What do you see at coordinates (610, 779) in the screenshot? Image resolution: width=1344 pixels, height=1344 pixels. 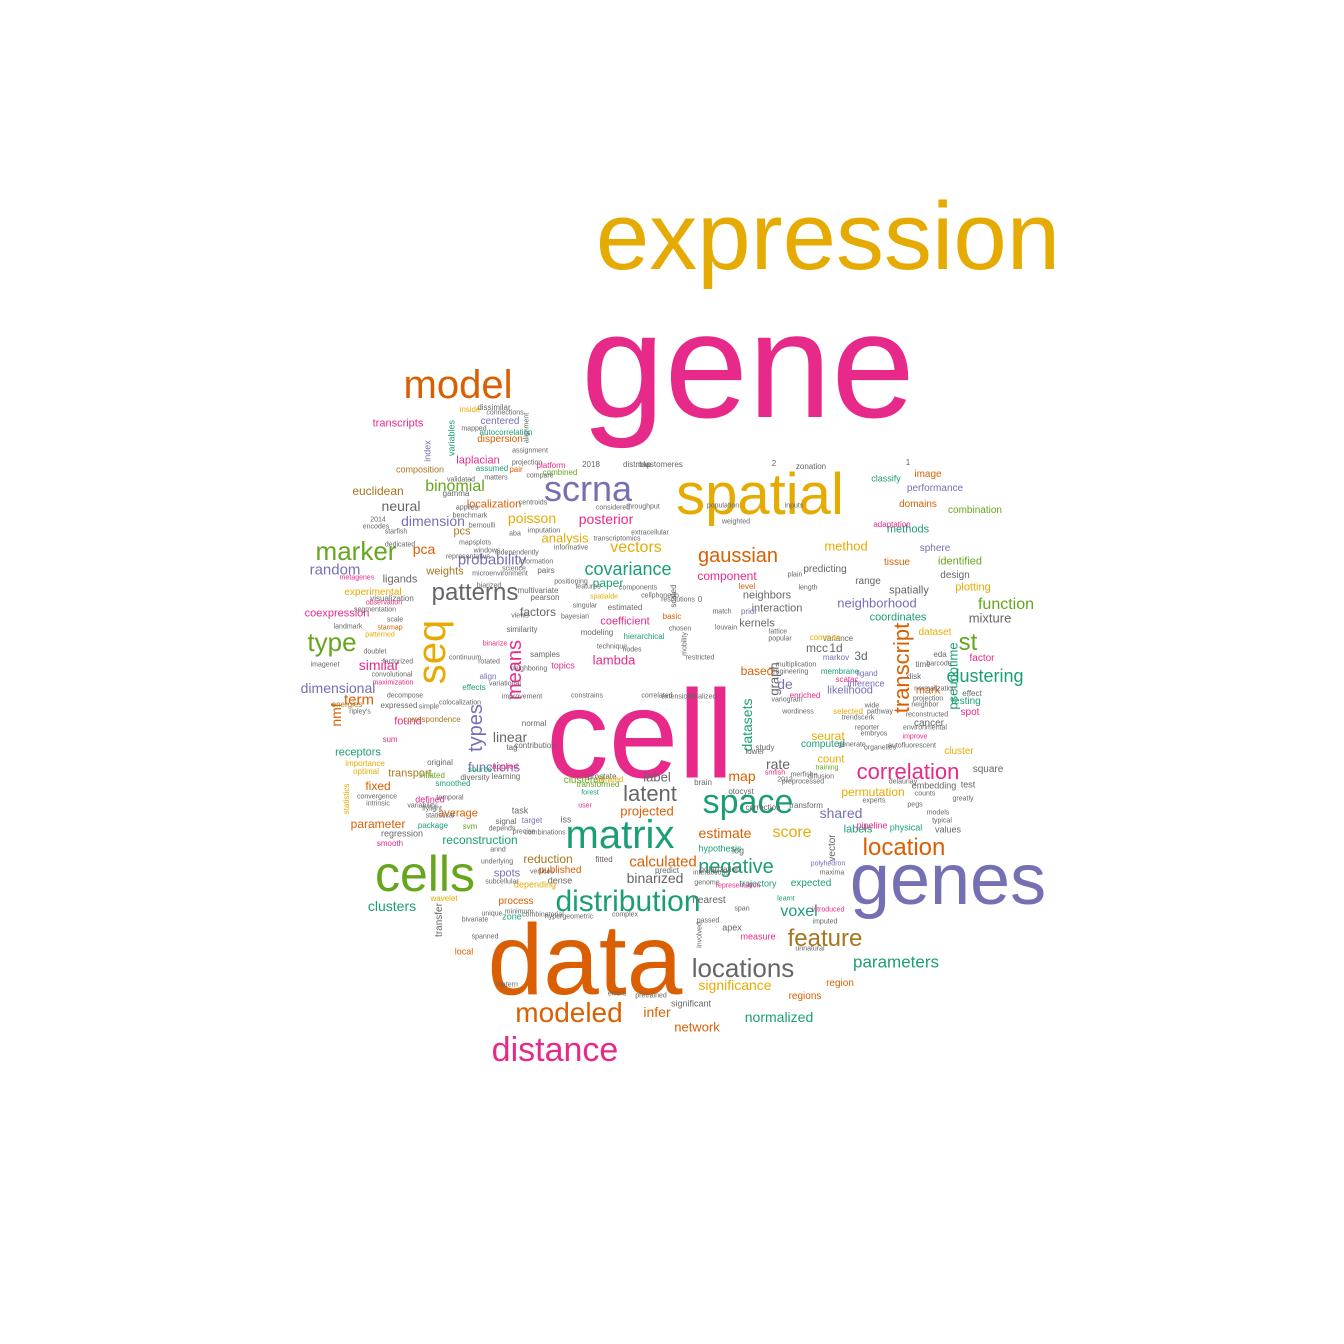 I see `word-iterated: iterated` at bounding box center [610, 779].